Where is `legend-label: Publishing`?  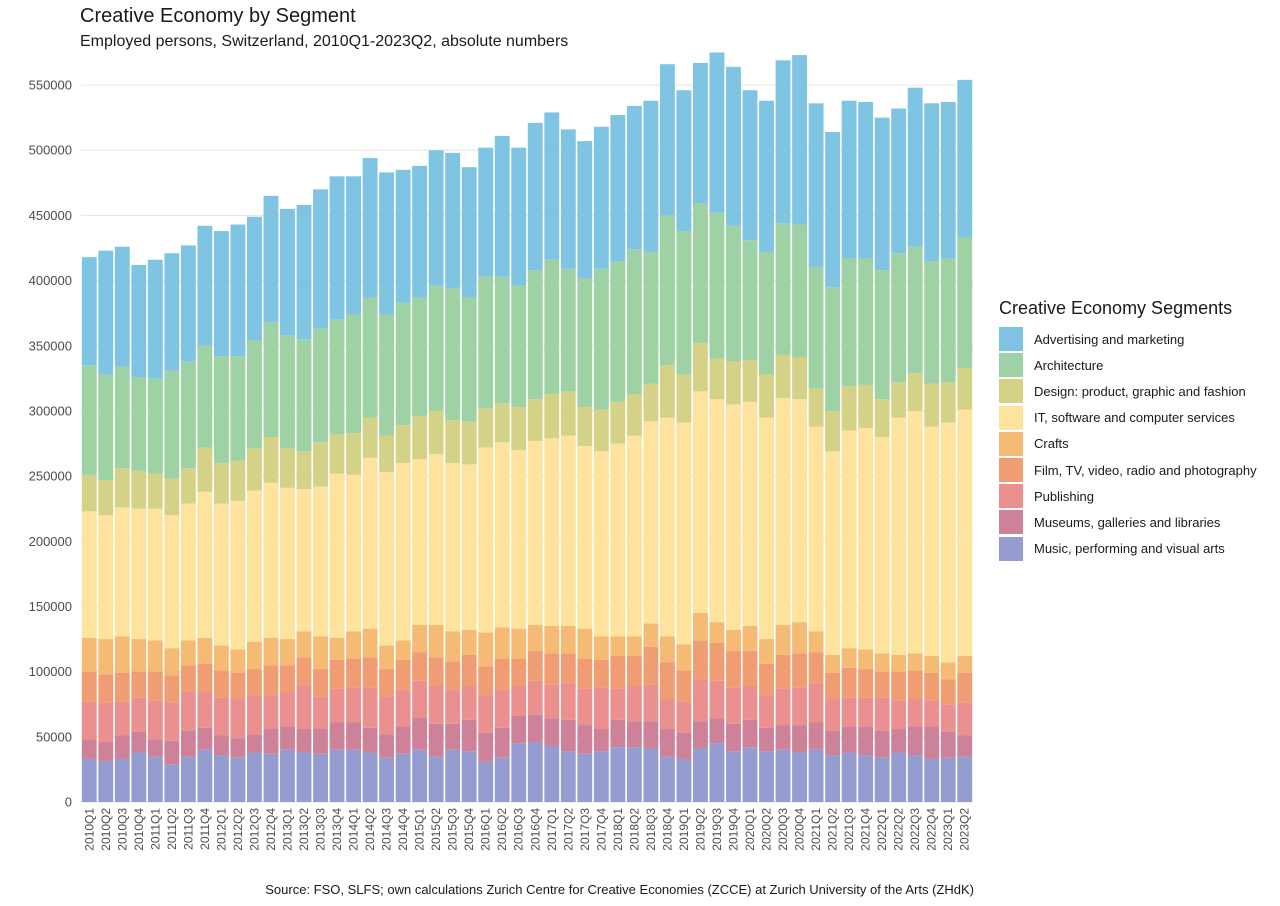
legend-label: Publishing is located at coordinates (1064, 496).